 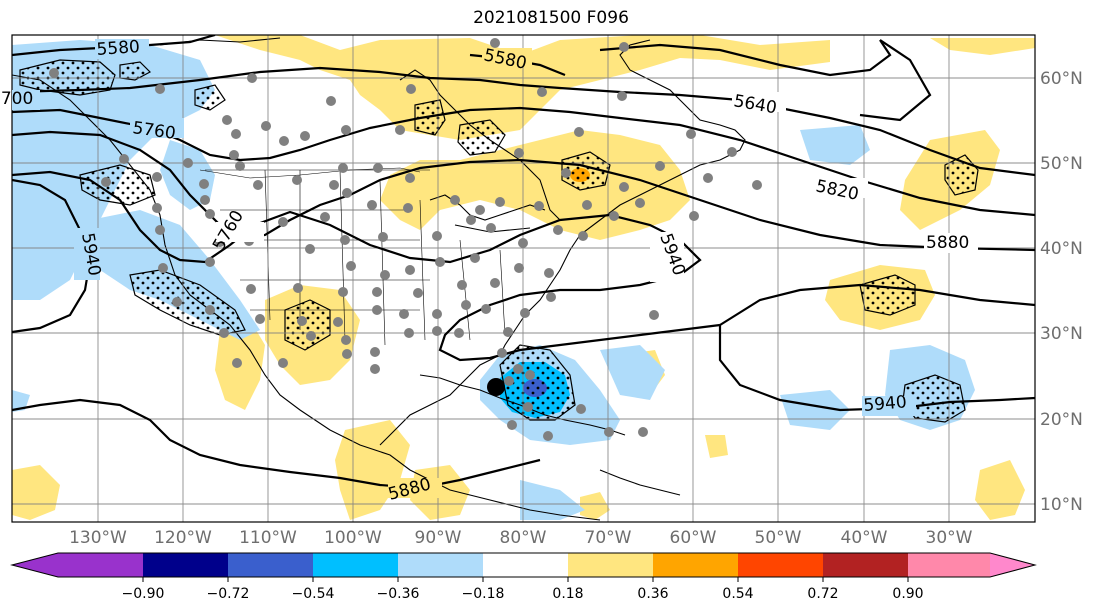 I want to click on colorbar-label-n018: −0.18, so click(x=483, y=594).